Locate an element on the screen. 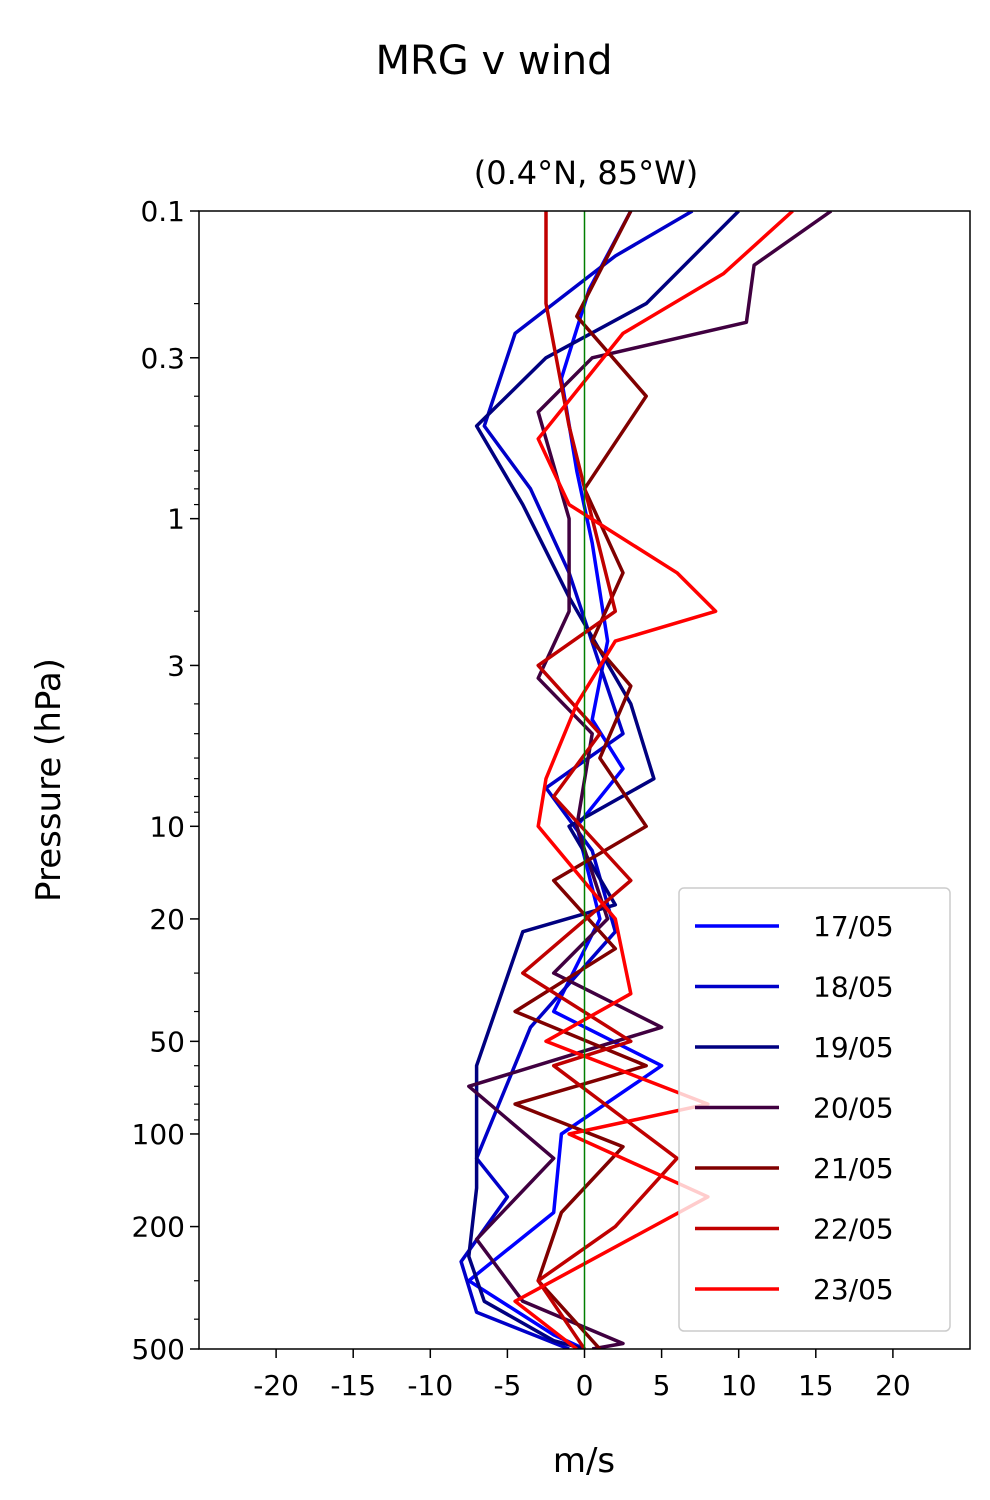 This screenshot has height=1500, width=990. x-tick-label: 0 is located at coordinates (585, 1385).